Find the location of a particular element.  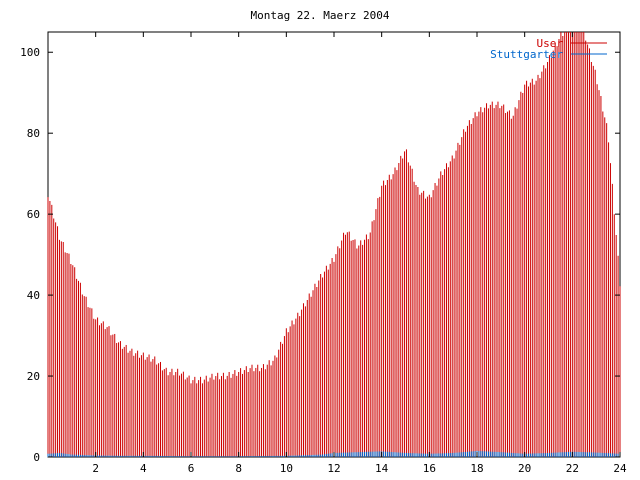

legend-label-stuttgarter: Stuttgarter is located at coordinates (526, 54).